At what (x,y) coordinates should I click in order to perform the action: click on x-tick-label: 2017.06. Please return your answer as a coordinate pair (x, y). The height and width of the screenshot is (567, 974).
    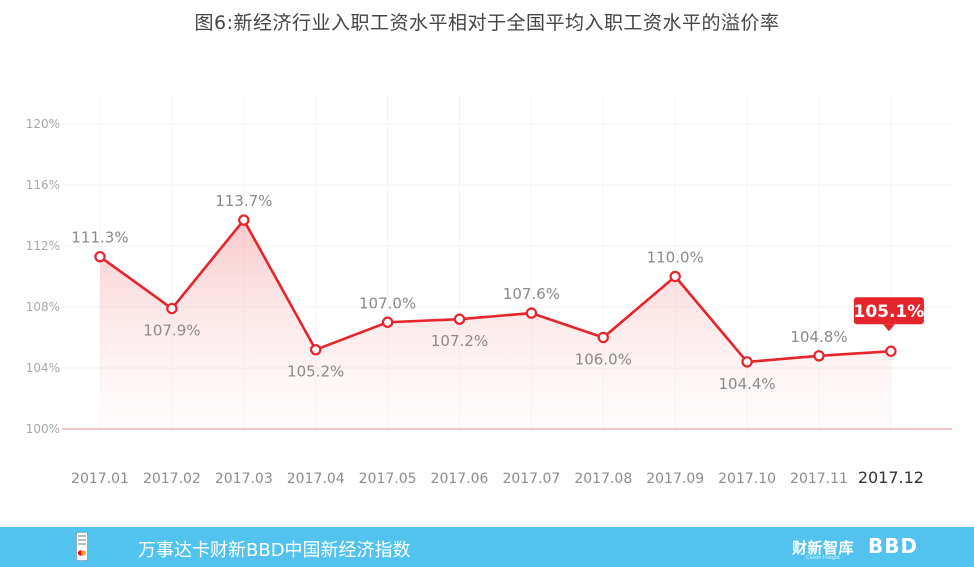
    Looking at the image, I should click on (460, 479).